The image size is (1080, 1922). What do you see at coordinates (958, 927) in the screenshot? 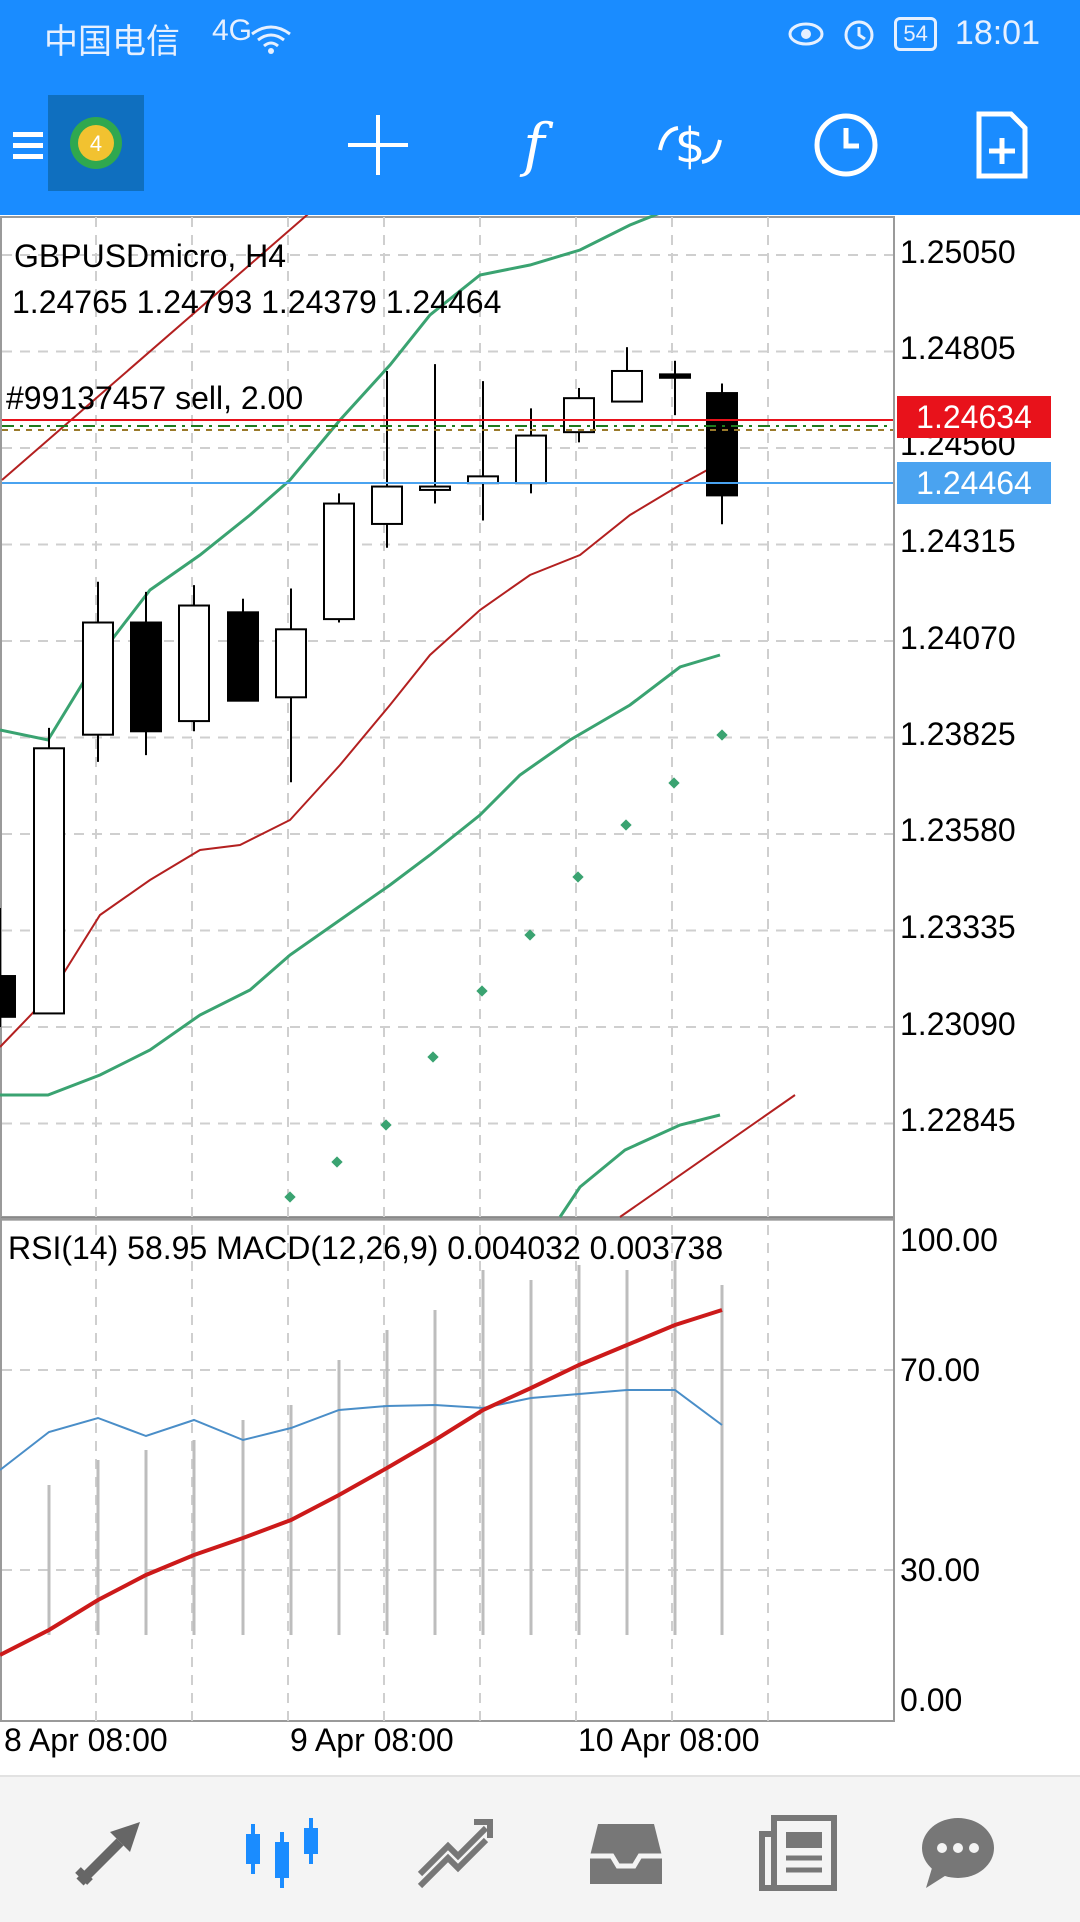
I see `price-axis-label: 1.23335` at bounding box center [958, 927].